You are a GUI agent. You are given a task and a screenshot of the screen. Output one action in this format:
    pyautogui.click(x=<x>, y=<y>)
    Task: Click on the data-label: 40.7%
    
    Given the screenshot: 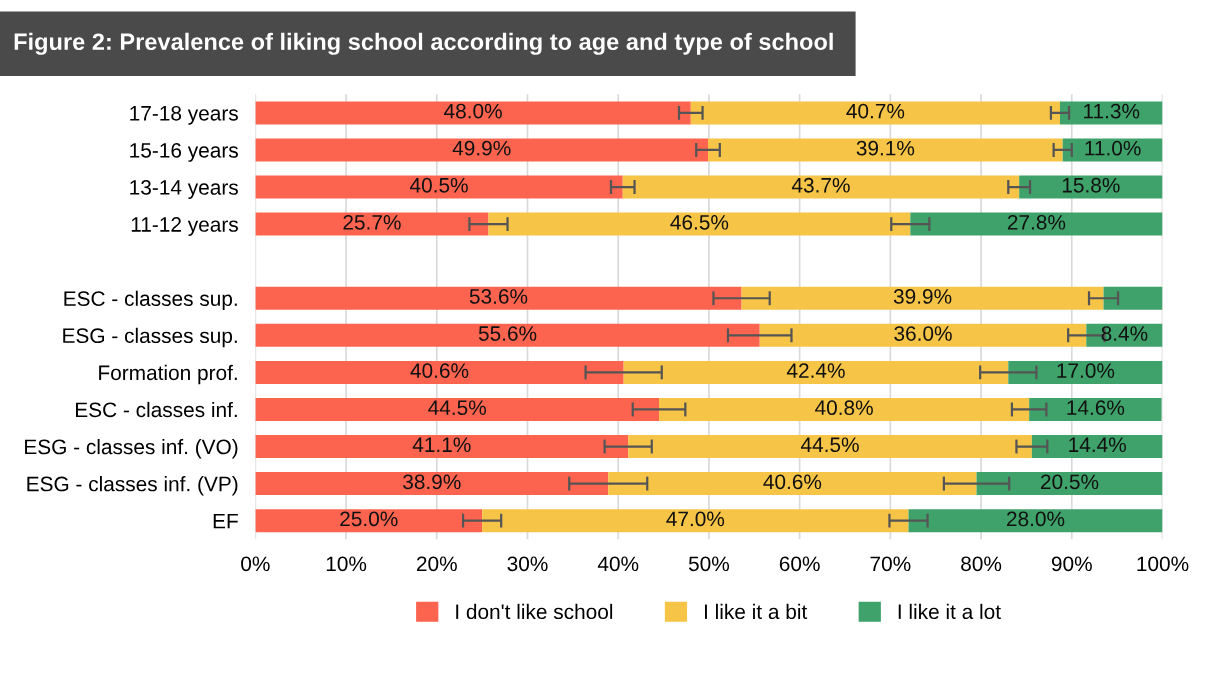 What is the action you would take?
    pyautogui.click(x=875, y=111)
    